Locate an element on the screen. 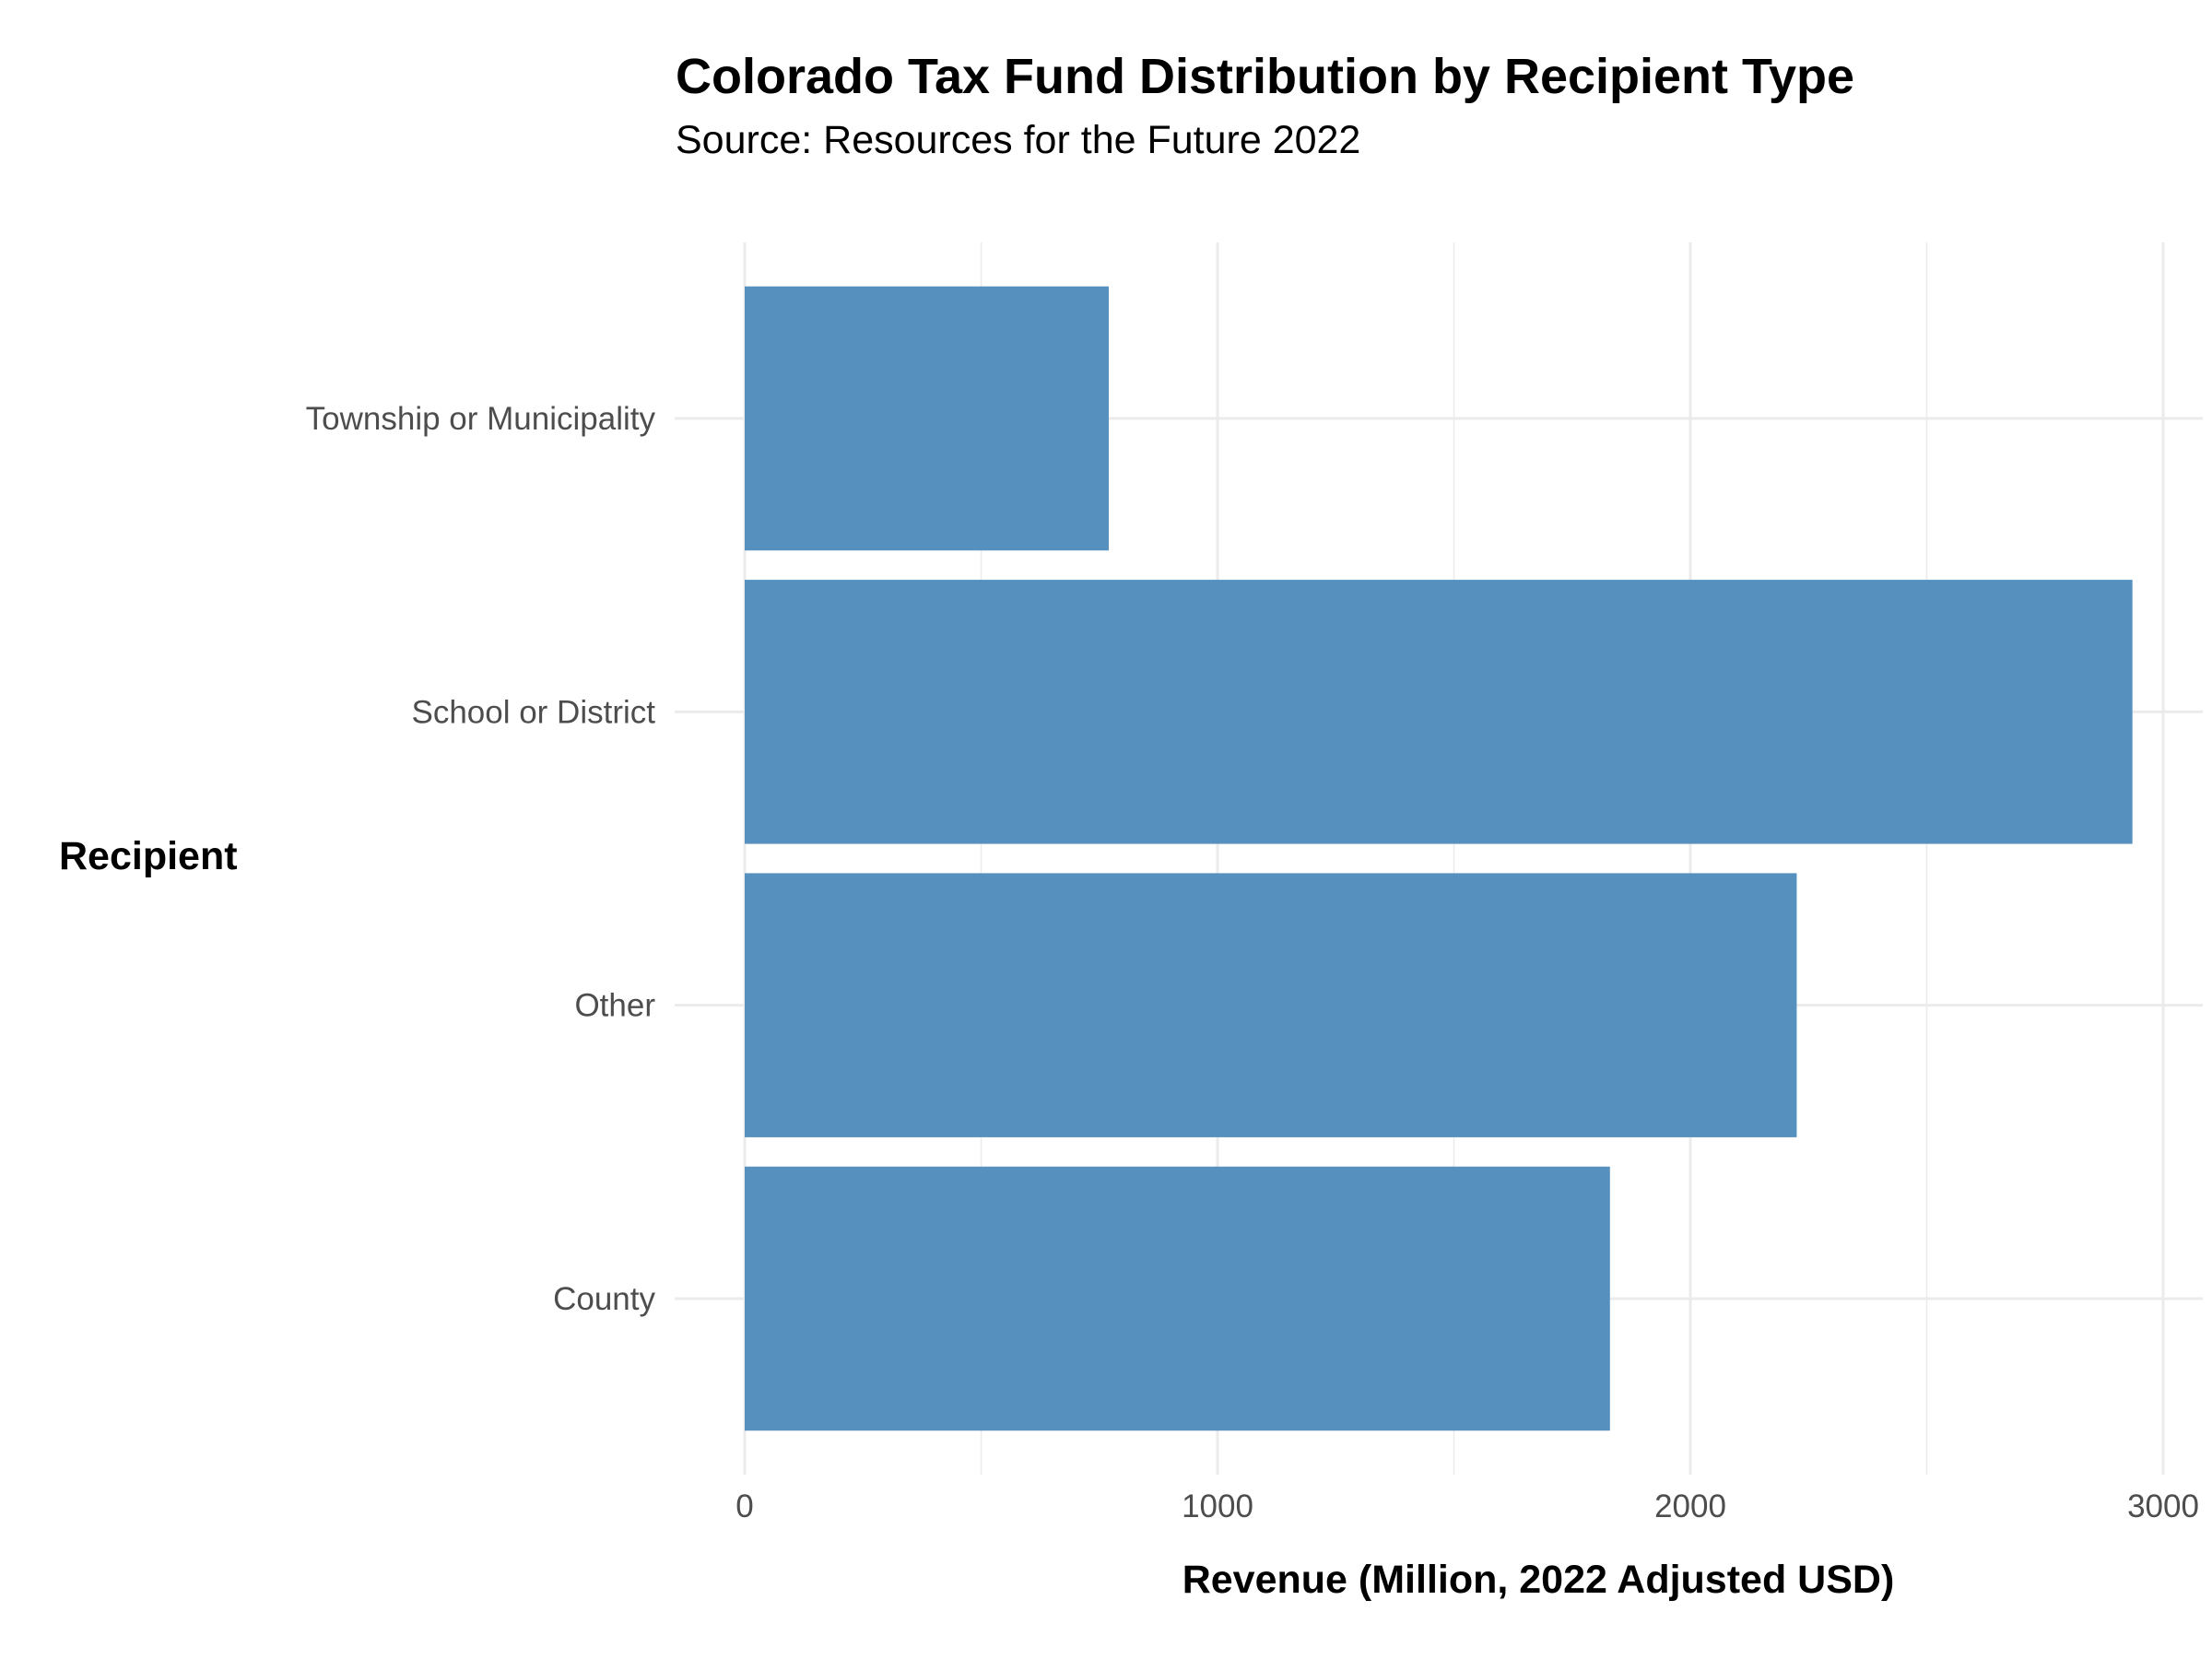 The height and width of the screenshot is (1659, 2212). y-tick-label: County is located at coordinates (604, 1299).